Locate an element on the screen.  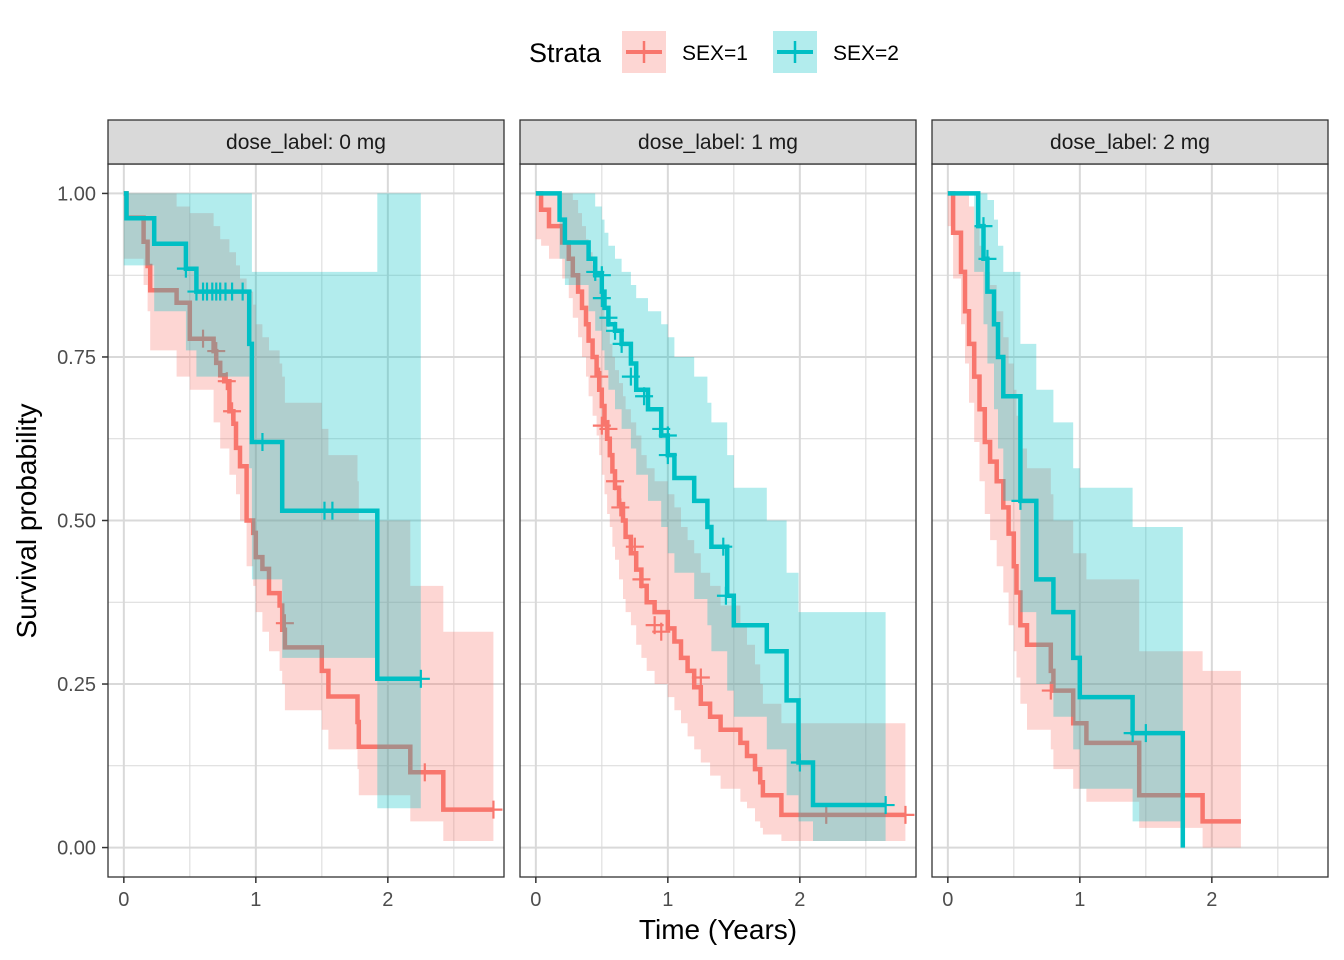
facet-strip-label: dose_label: 0 mg is located at coordinates (306, 142).